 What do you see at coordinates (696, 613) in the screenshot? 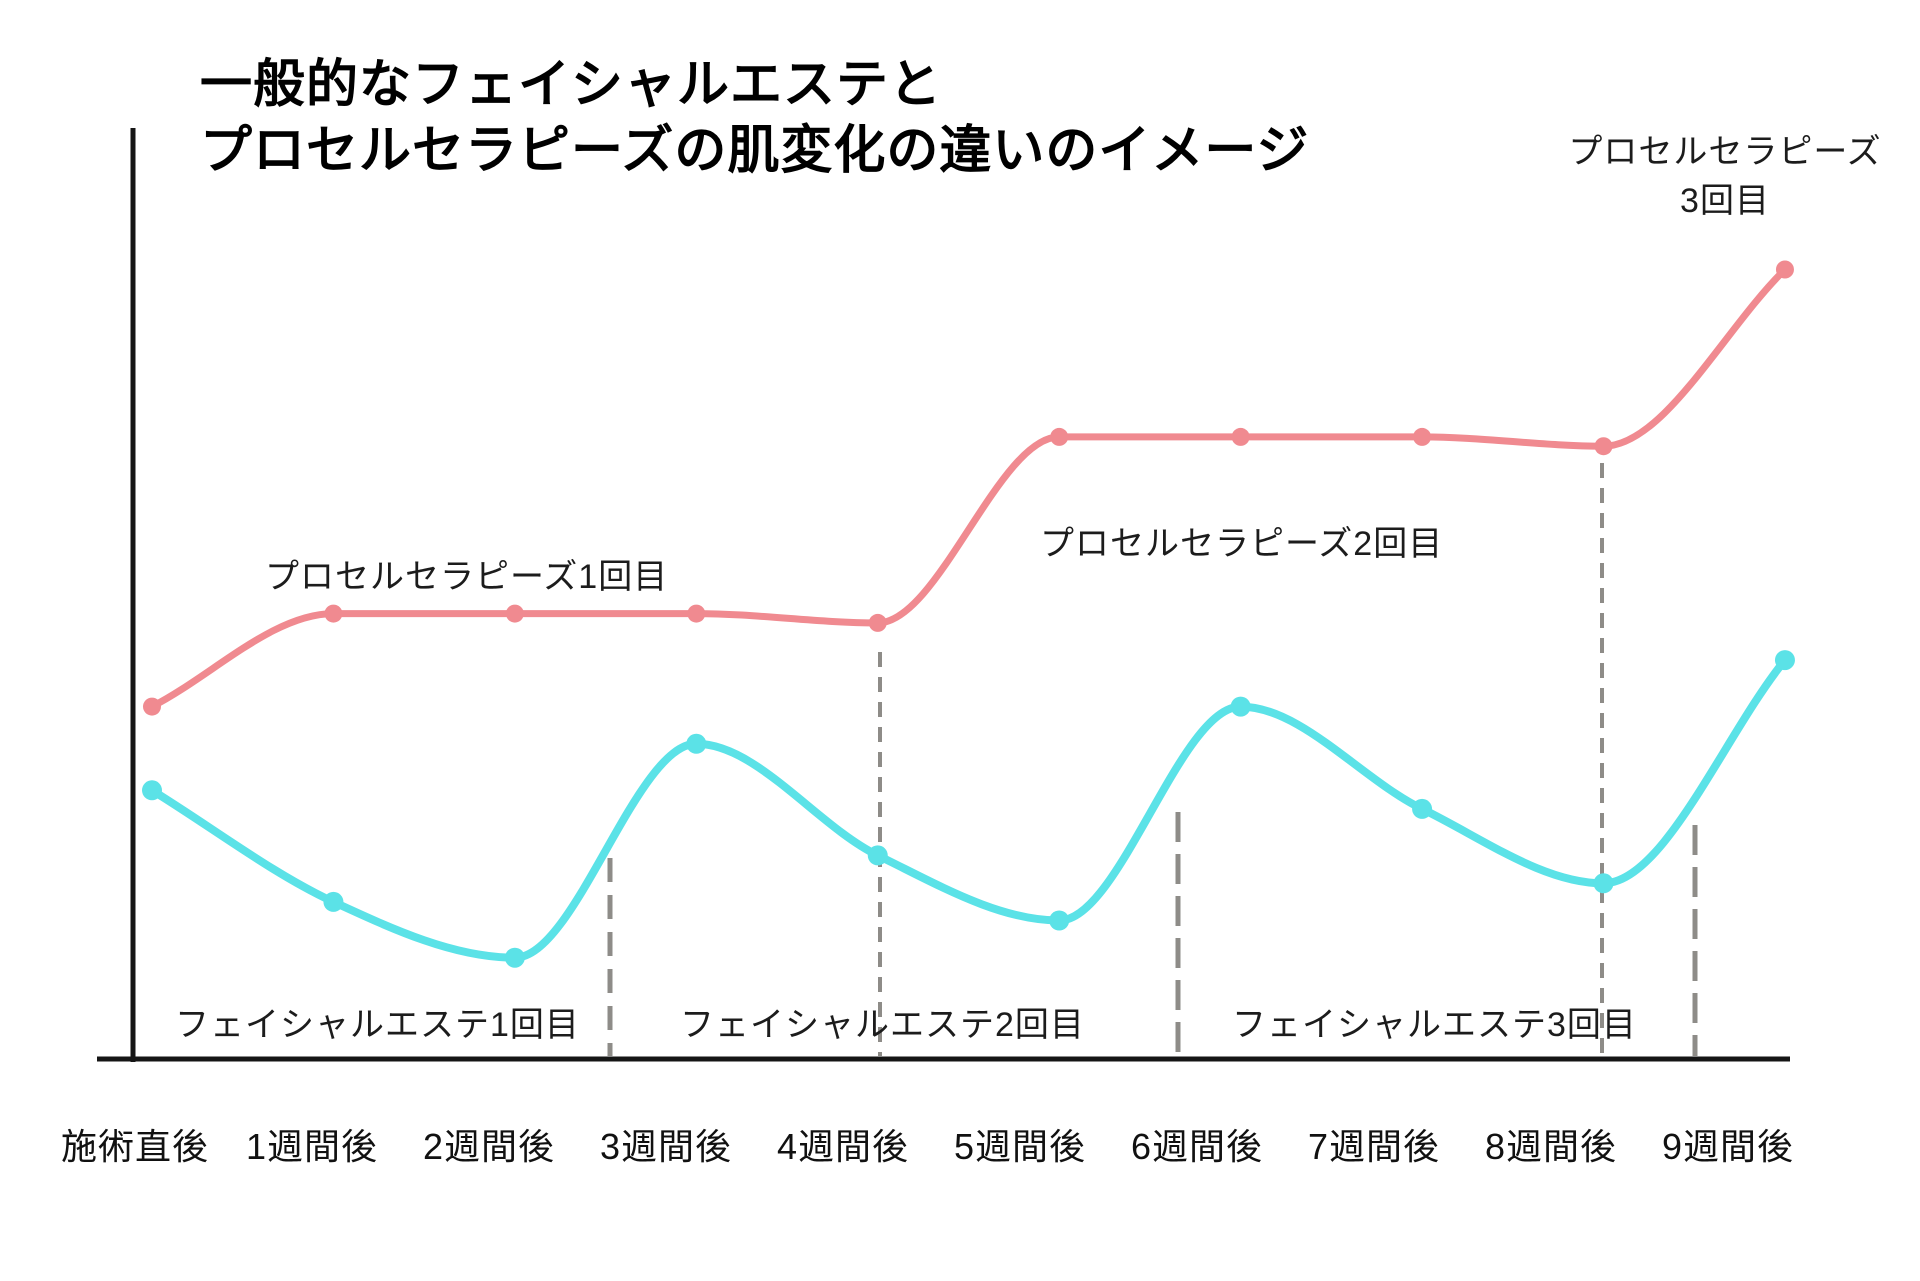
I see `procell-point-week3` at bounding box center [696, 613].